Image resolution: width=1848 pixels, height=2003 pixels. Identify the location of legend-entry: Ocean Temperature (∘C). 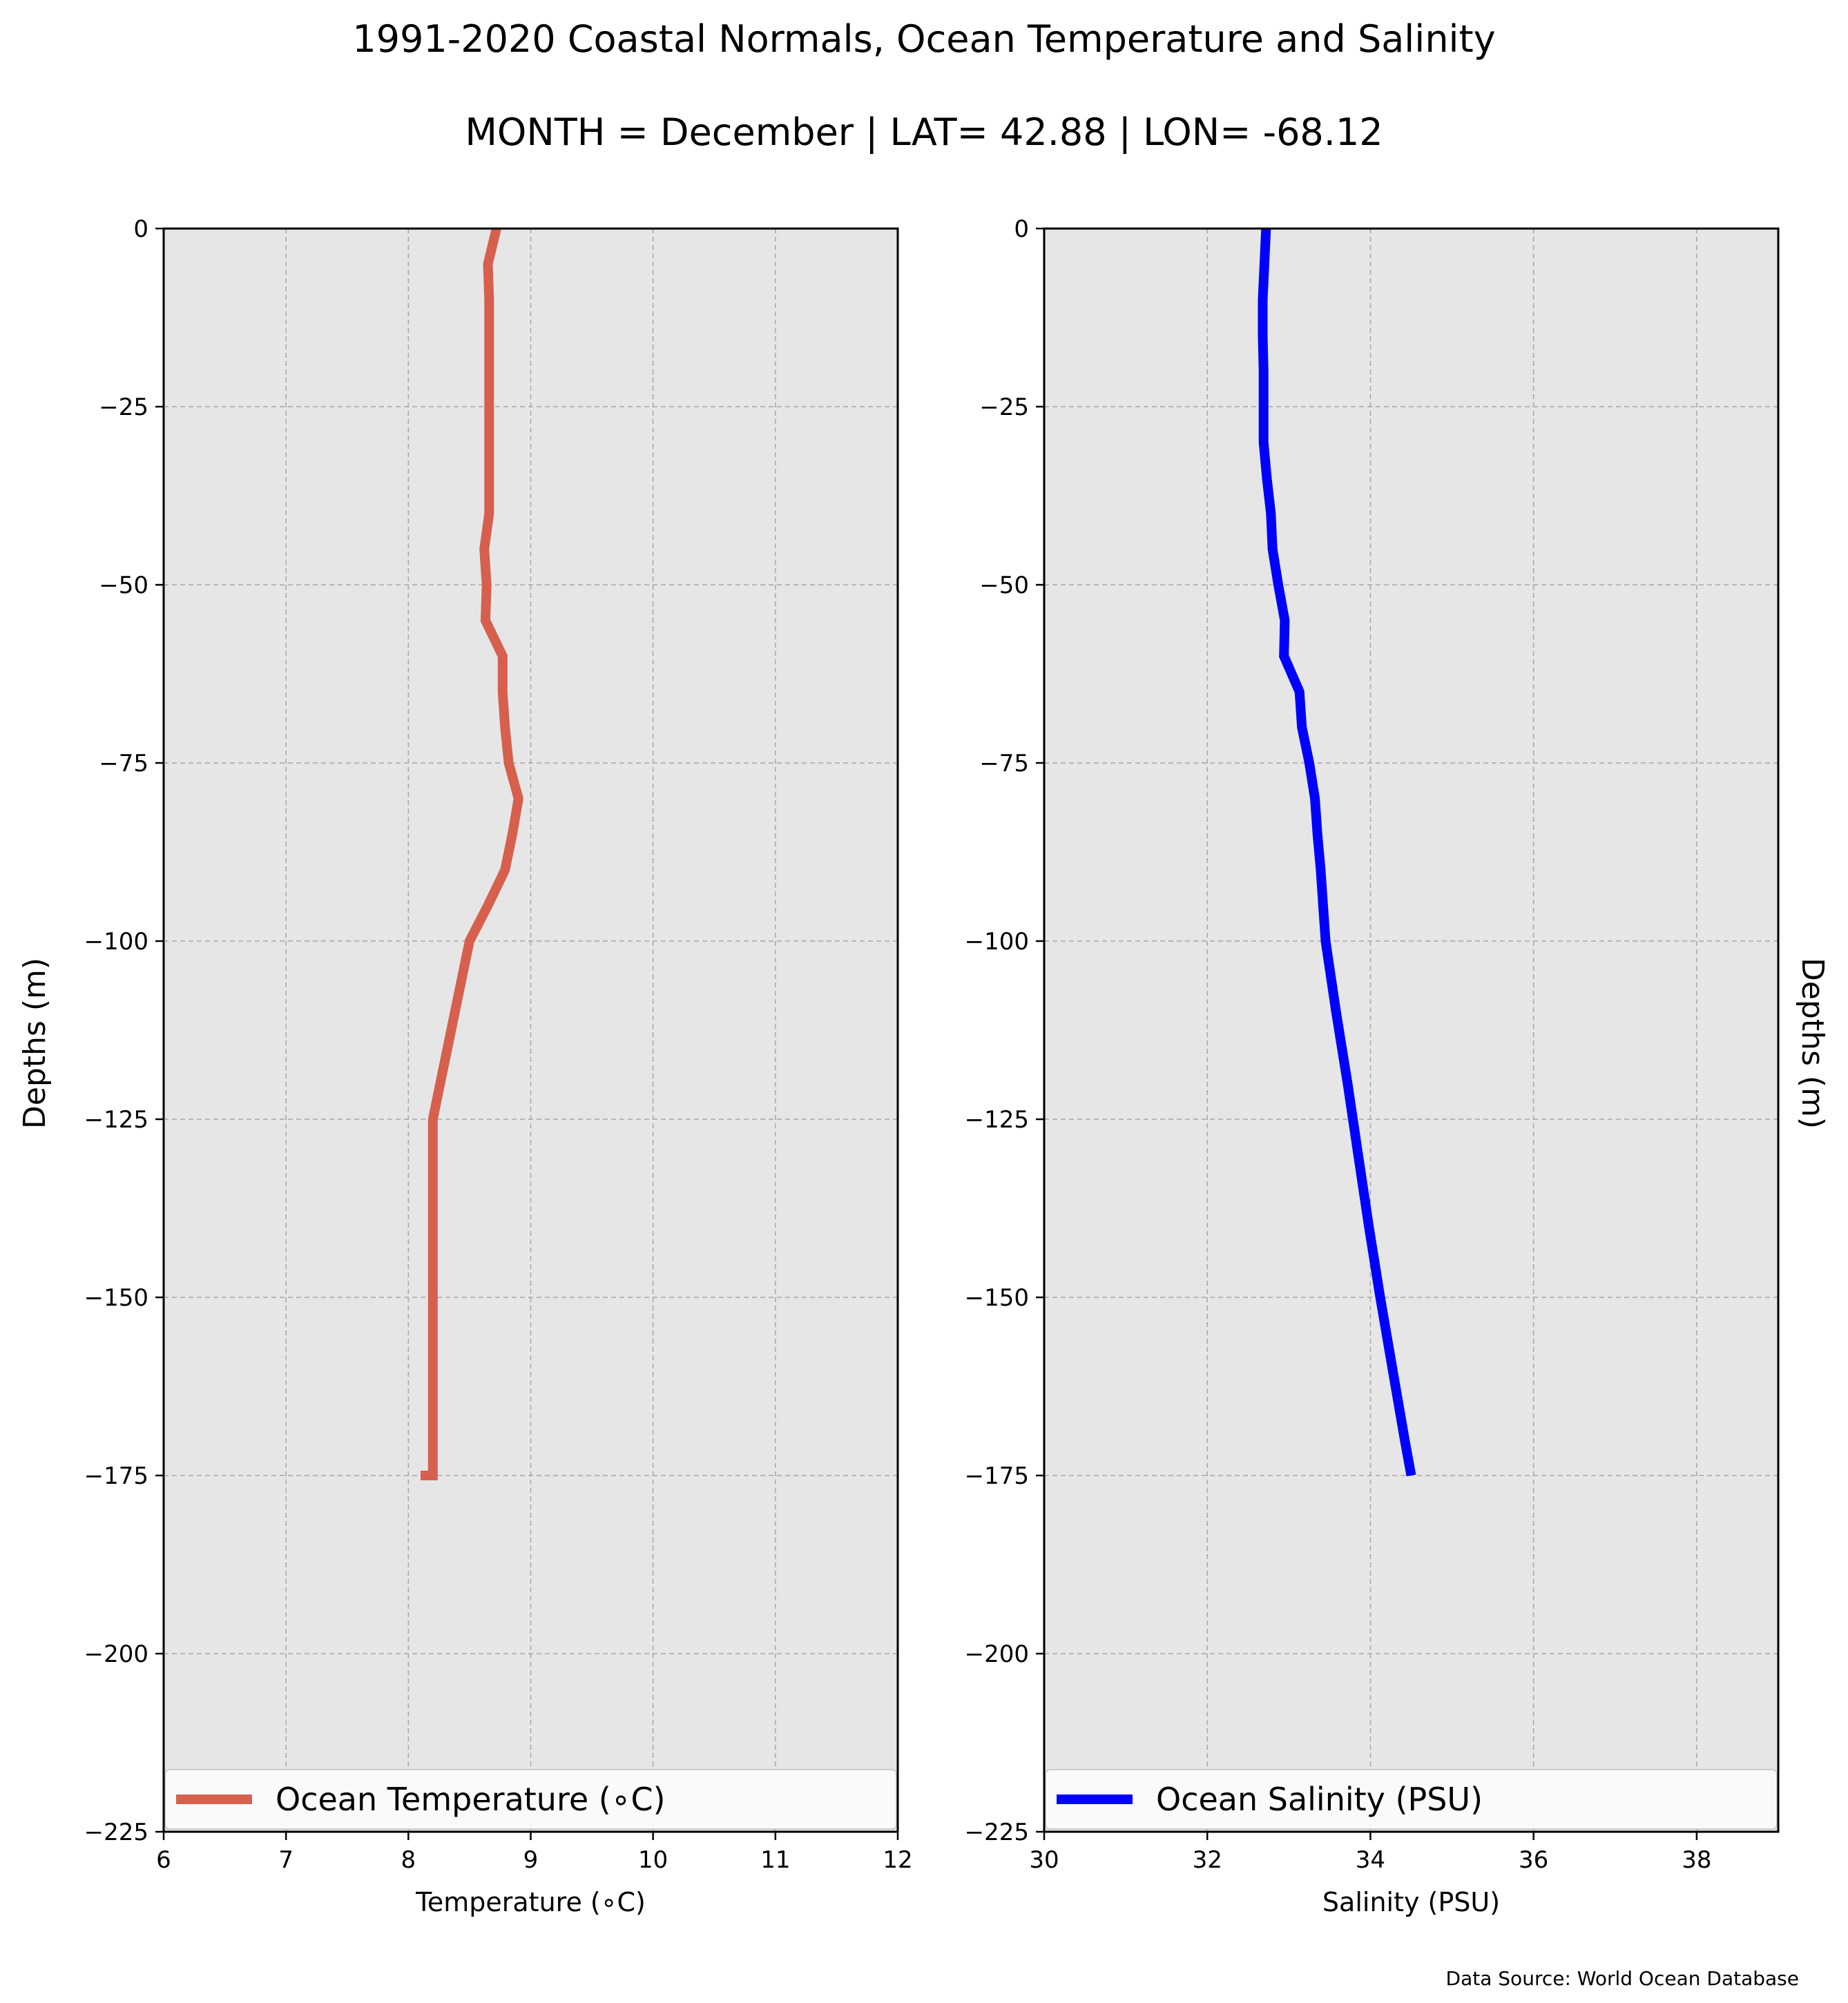
(471, 1799).